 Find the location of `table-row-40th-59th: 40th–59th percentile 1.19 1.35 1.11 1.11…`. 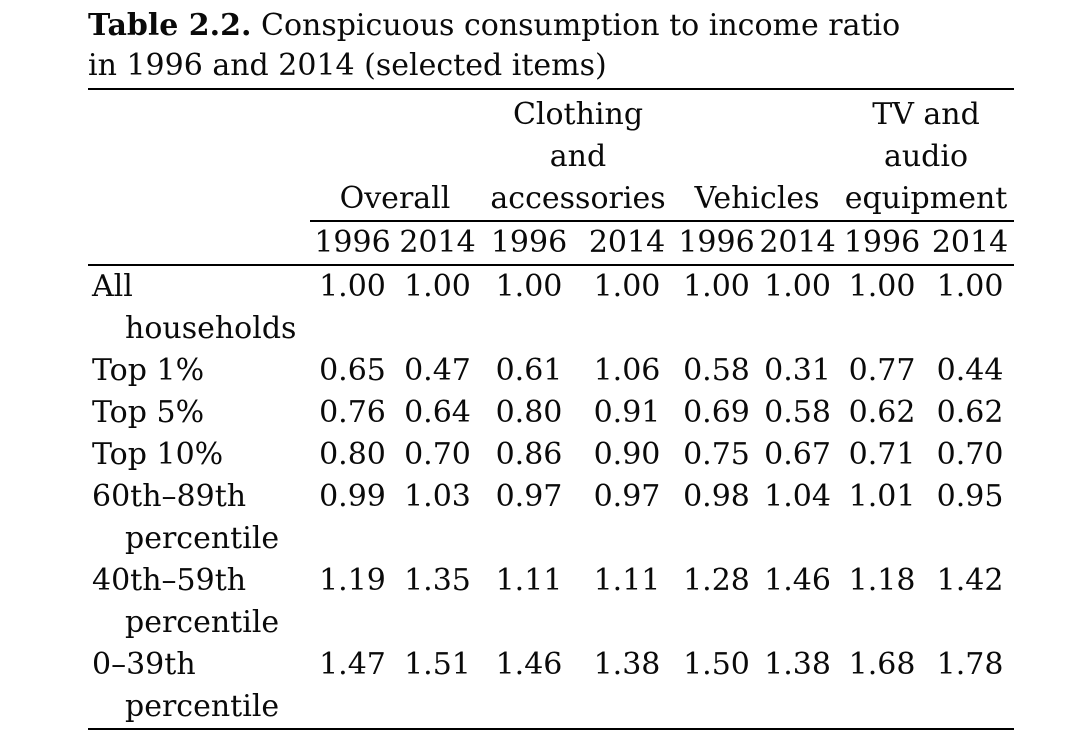

table-row-40th-59th: 40th–59th percentile 1.19 1.35 1.11 1.11… is located at coordinates (551, 602).